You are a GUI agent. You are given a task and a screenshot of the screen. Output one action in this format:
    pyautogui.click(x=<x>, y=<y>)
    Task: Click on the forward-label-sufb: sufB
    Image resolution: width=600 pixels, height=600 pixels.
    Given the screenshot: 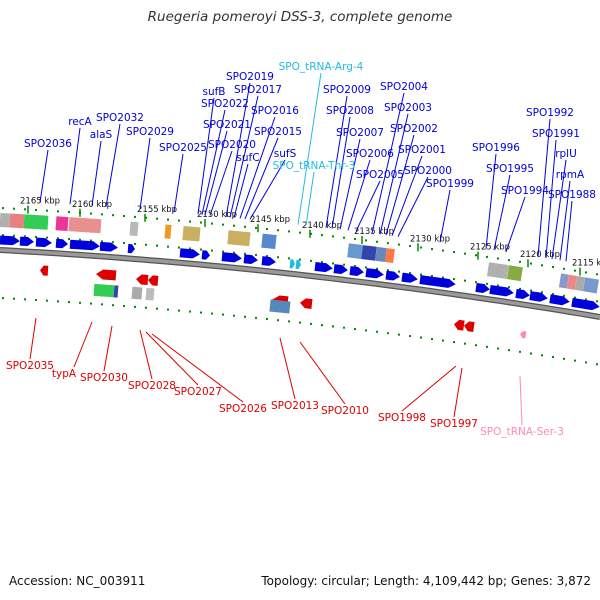 What is the action you would take?
    pyautogui.click(x=213, y=92)
    